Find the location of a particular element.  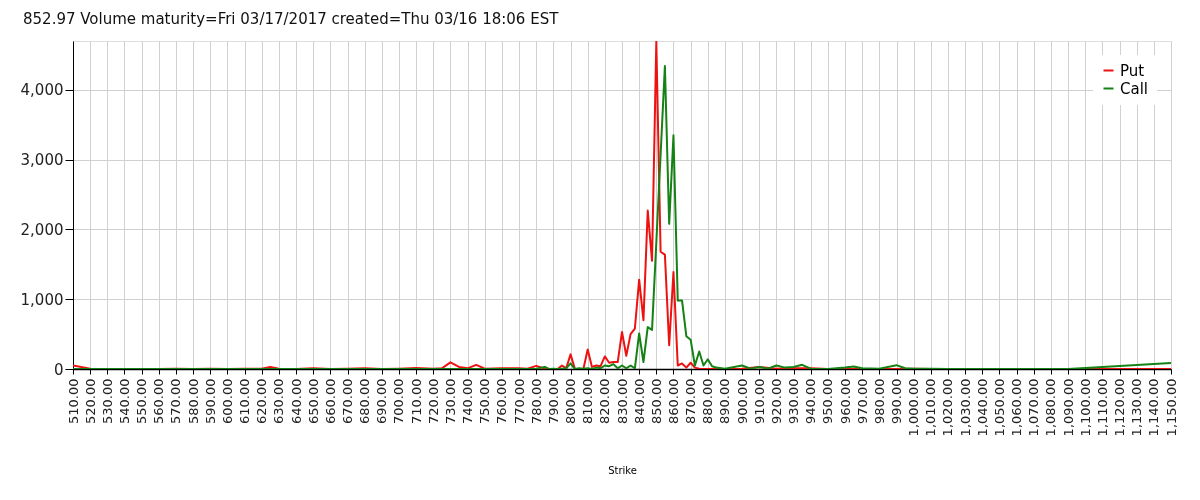

x-tick-label: 530.00 is located at coordinates (107, 401).